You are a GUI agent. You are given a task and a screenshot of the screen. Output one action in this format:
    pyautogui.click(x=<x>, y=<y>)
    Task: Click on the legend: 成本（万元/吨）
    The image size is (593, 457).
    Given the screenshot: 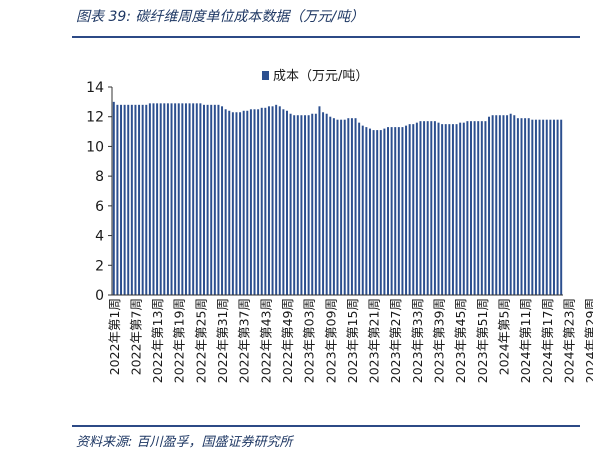 What is the action you would take?
    pyautogui.click(x=315, y=76)
    